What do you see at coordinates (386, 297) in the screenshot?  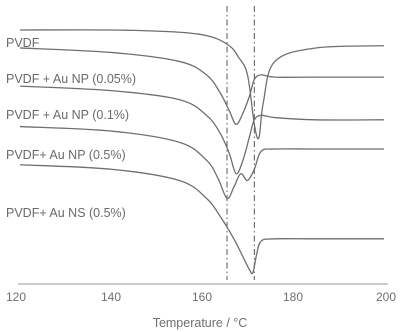 I see `x-tick-200: 200` at bounding box center [386, 297].